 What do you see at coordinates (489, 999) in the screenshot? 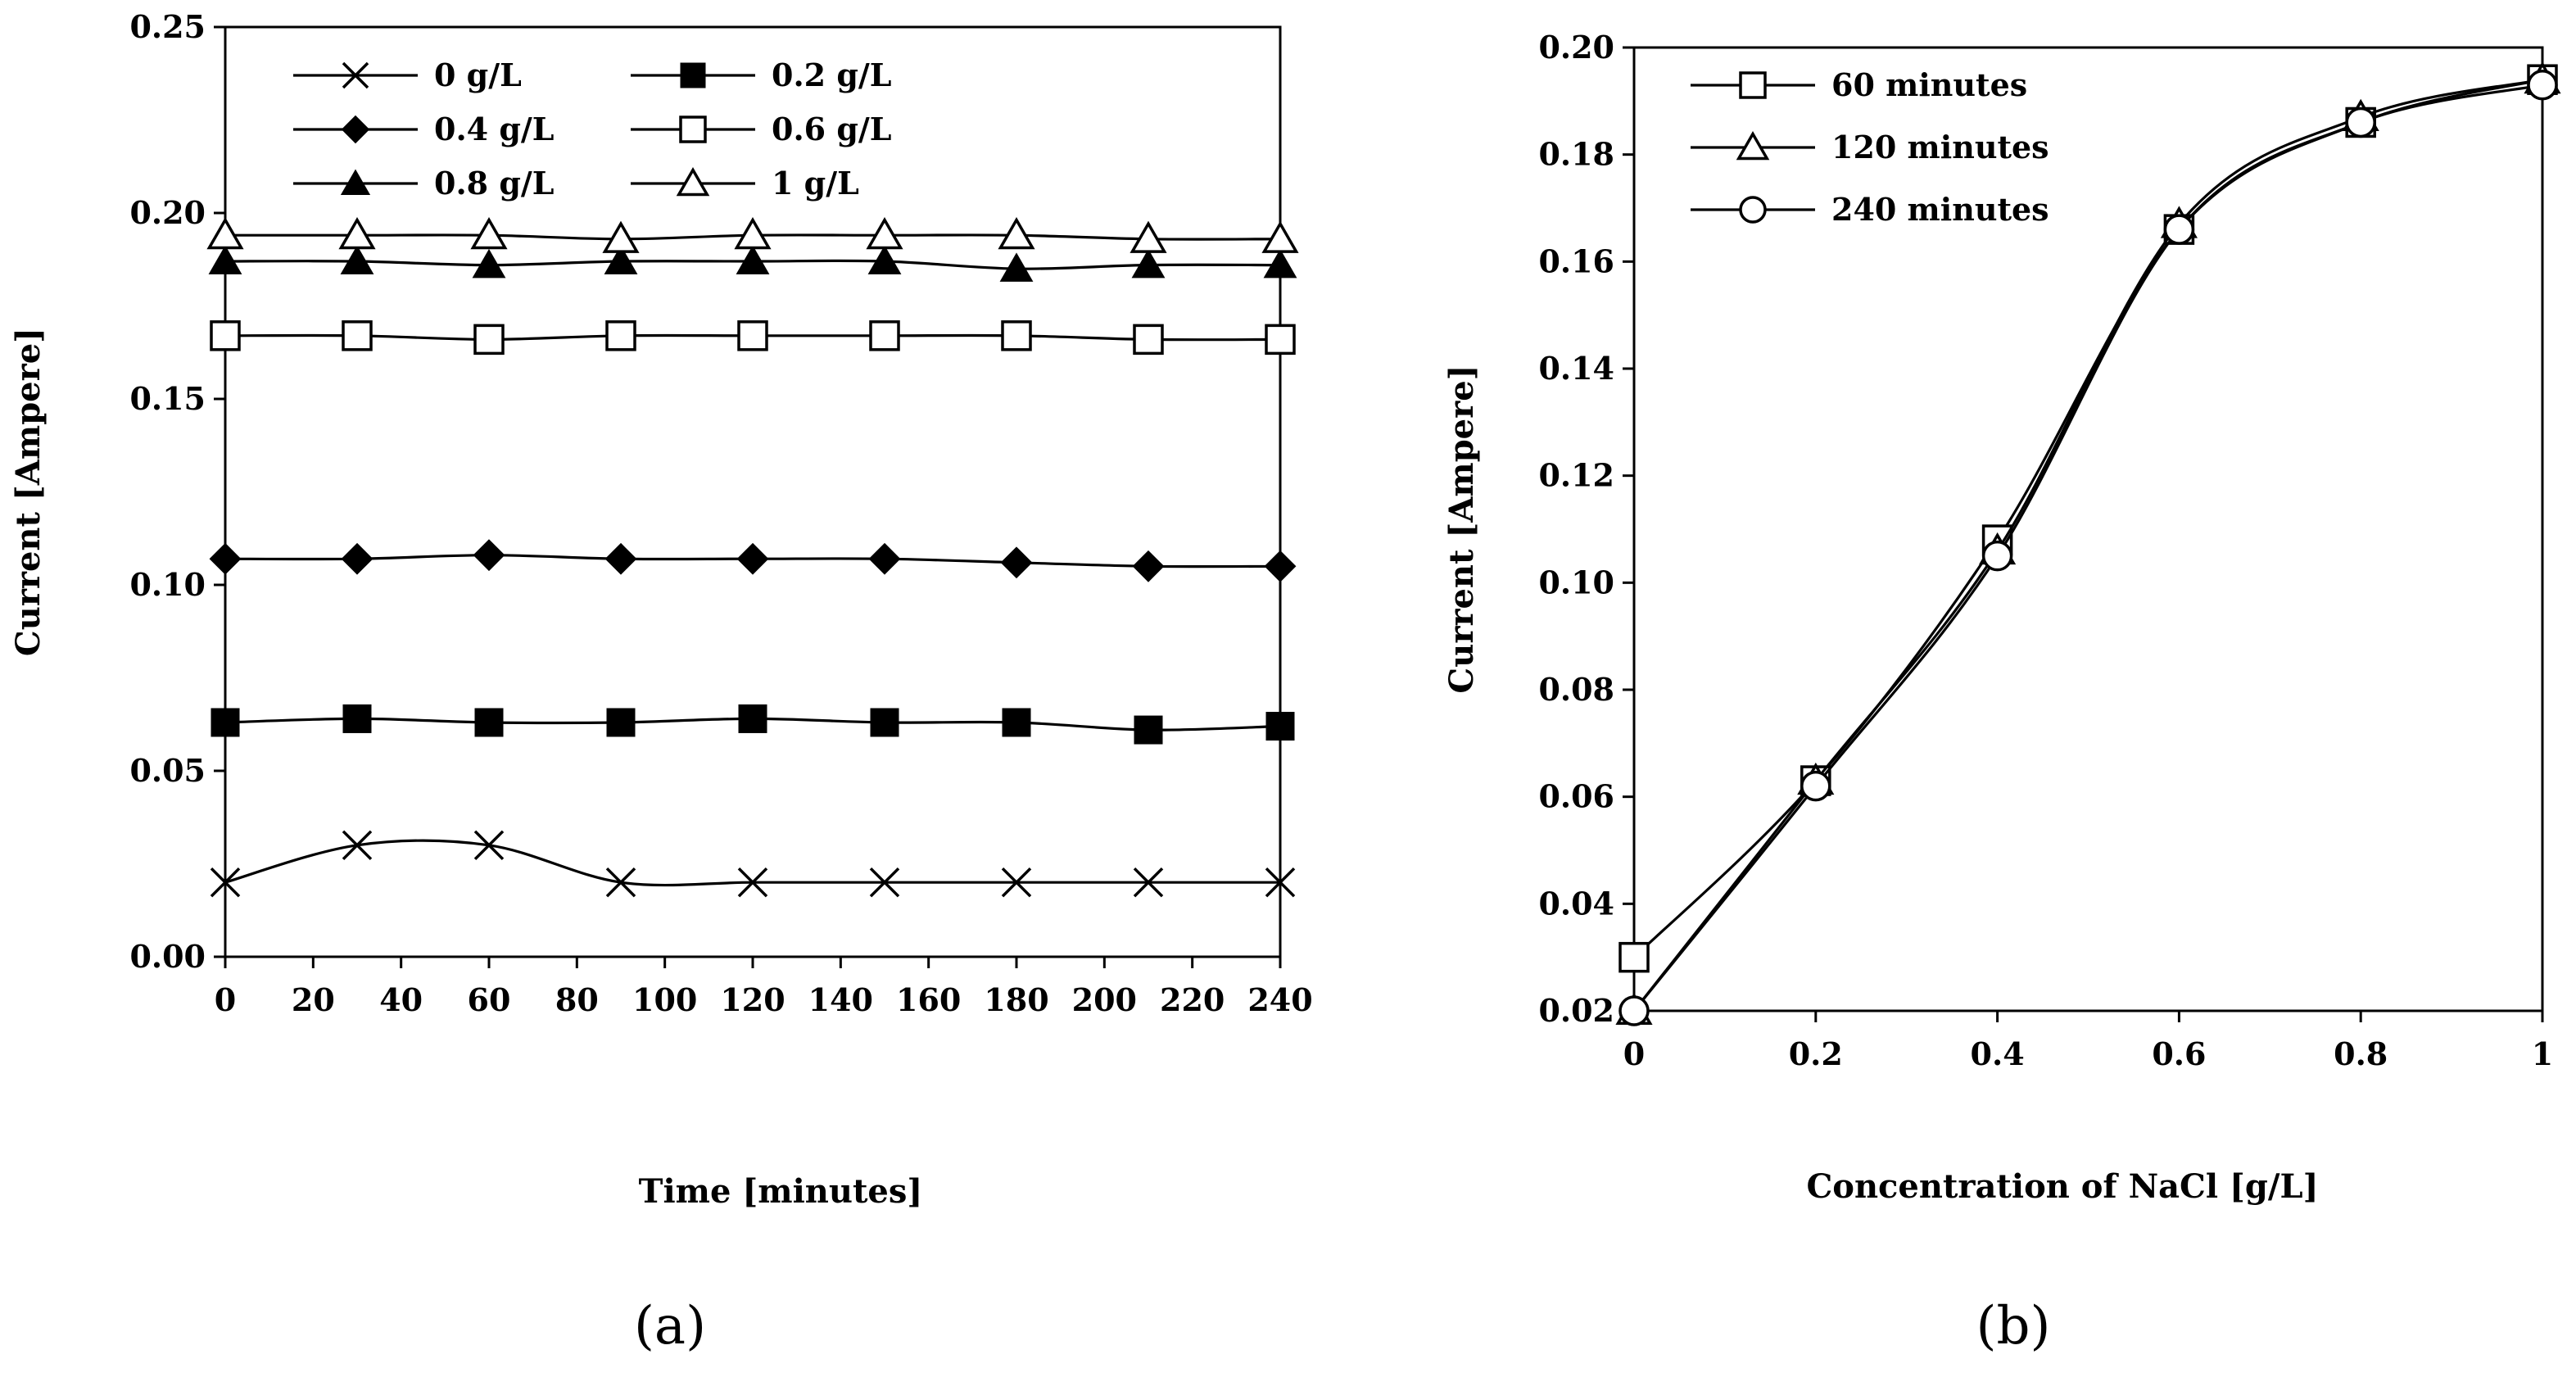
I see `x-tick-label: 60` at bounding box center [489, 999].